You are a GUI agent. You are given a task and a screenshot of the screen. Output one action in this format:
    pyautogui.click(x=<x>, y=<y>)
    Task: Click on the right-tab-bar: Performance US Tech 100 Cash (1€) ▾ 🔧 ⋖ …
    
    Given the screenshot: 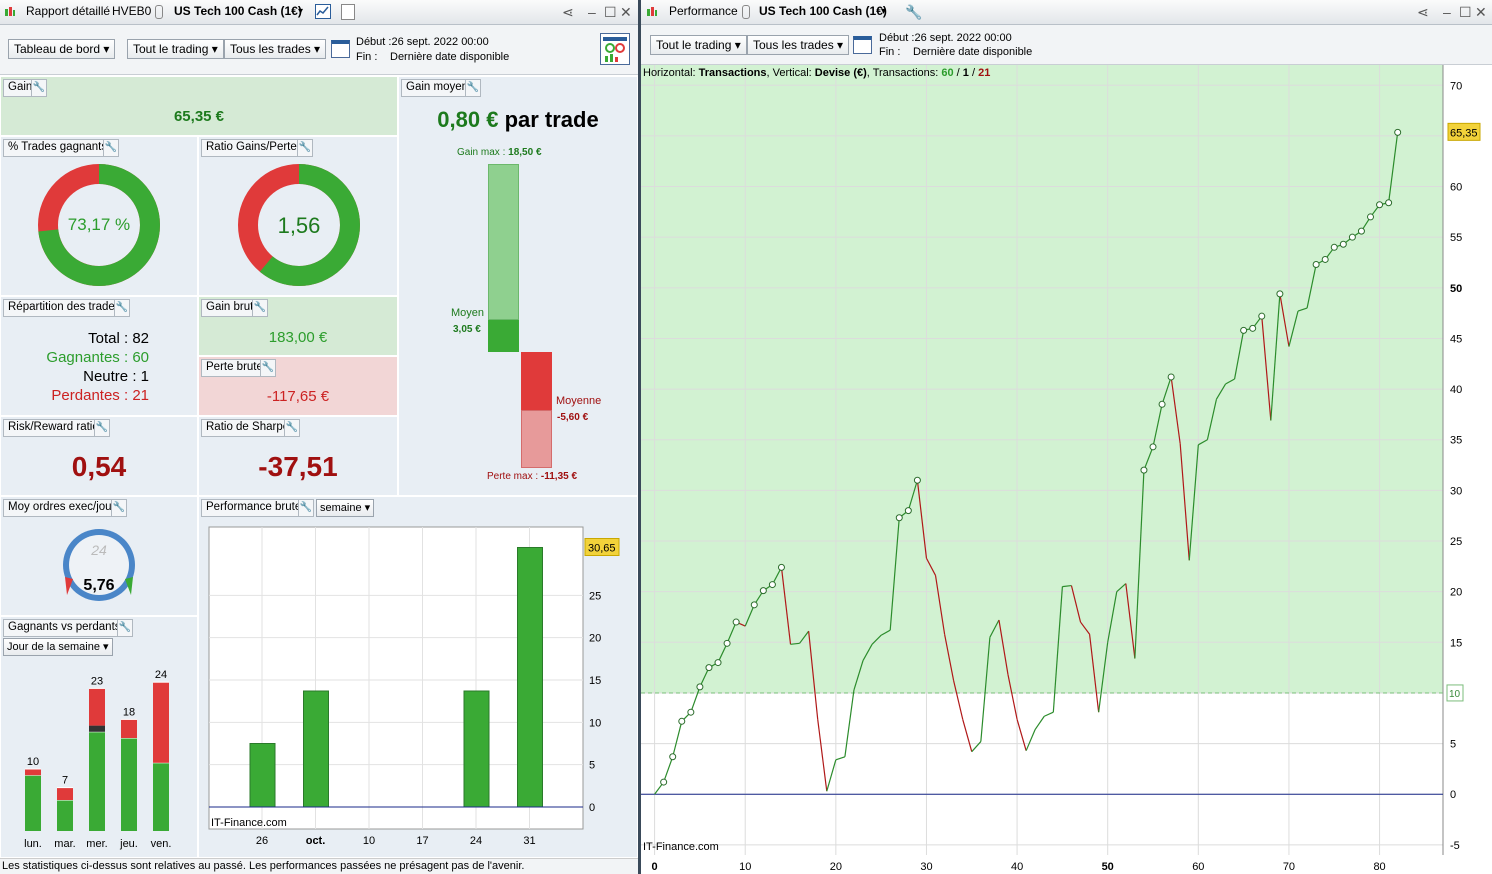 What is the action you would take?
    pyautogui.click(x=1066, y=12)
    